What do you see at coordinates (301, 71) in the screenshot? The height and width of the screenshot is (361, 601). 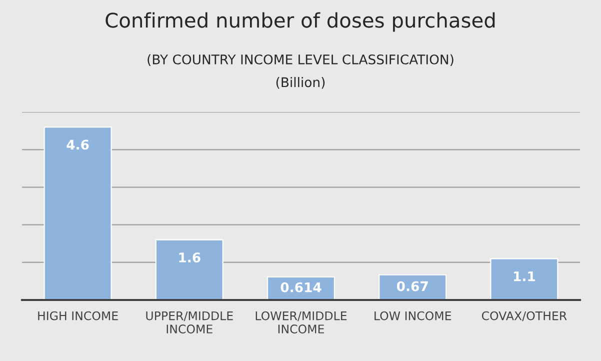 I see `chart-subtitle: (BY COUNTRY INCOME LEVEL CLASSIFICATION) (Billion)` at bounding box center [301, 71].